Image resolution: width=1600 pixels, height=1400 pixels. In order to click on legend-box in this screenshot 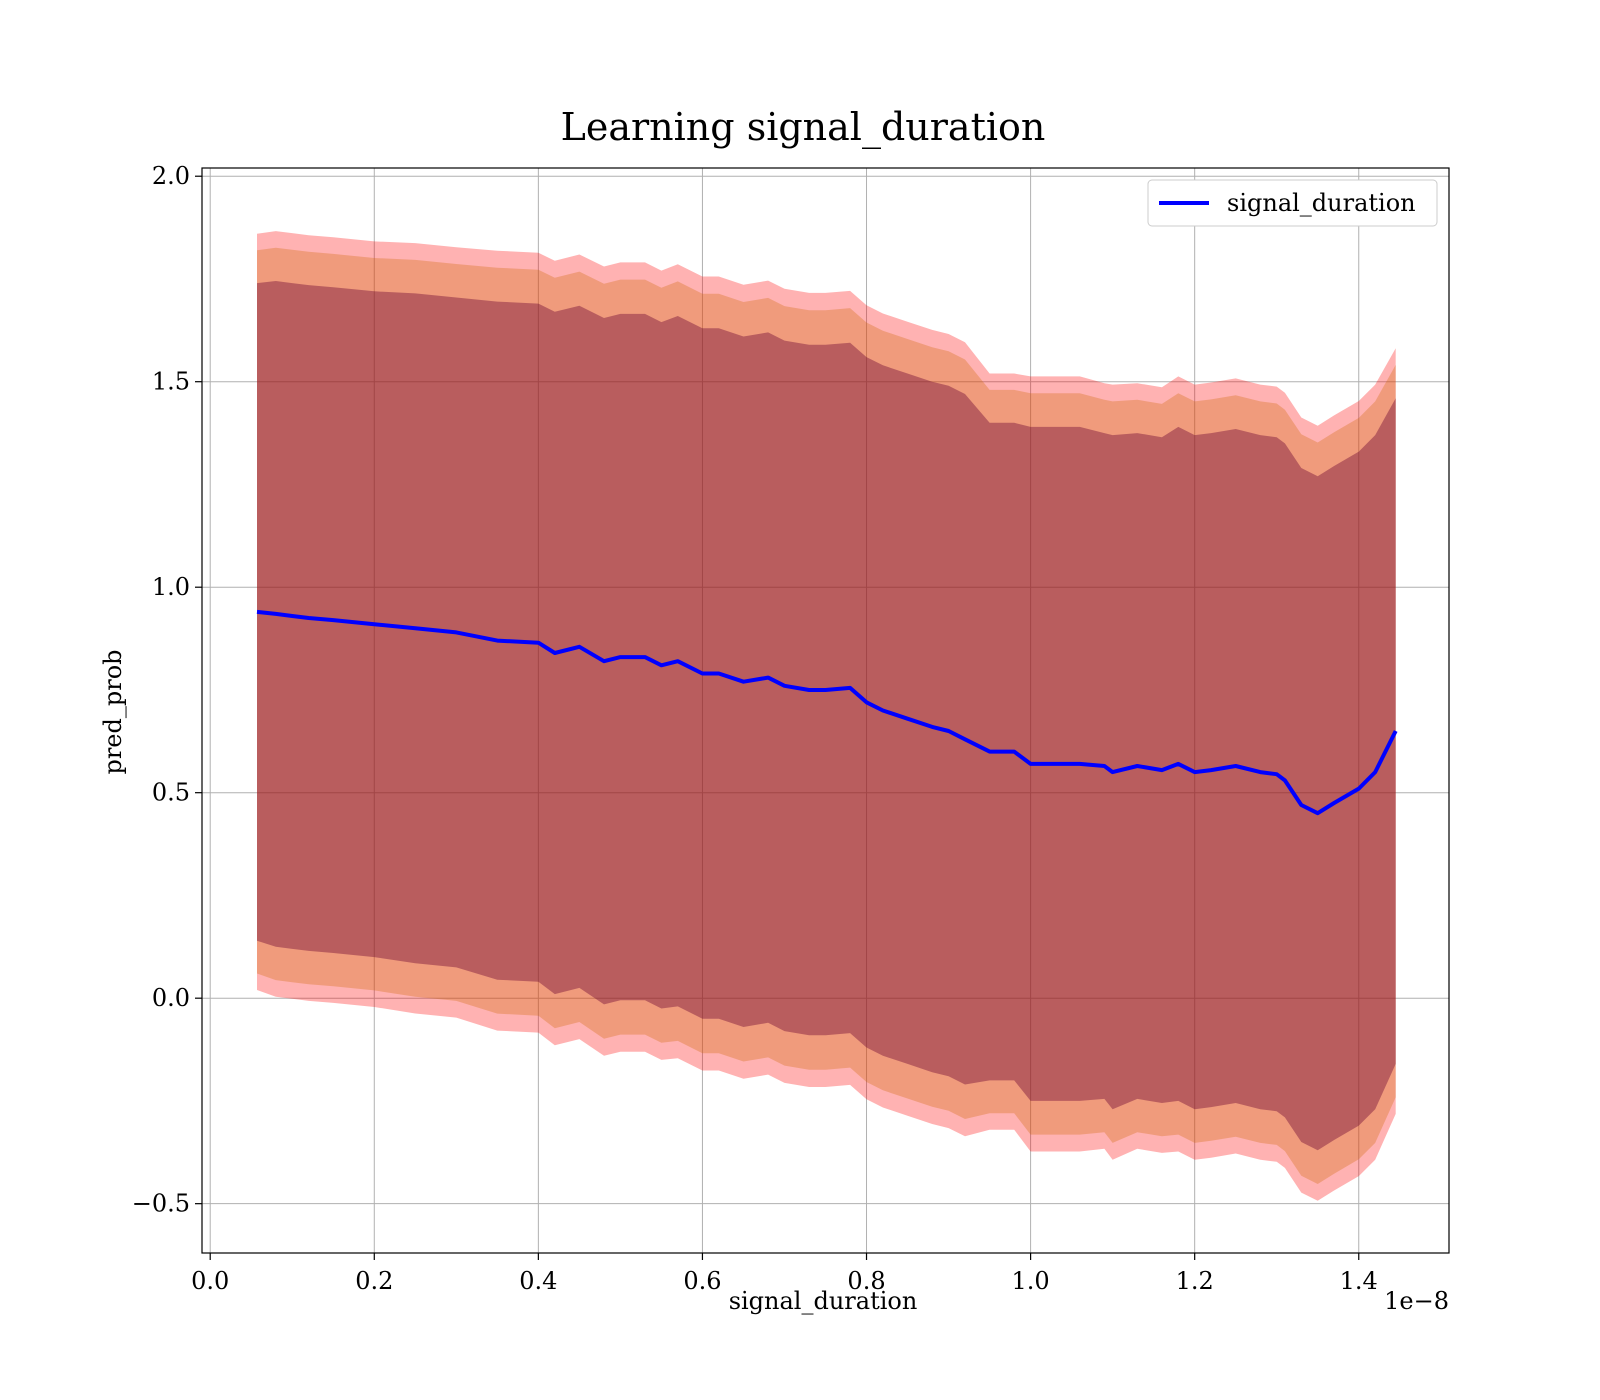, I will do `click(1292, 203)`.